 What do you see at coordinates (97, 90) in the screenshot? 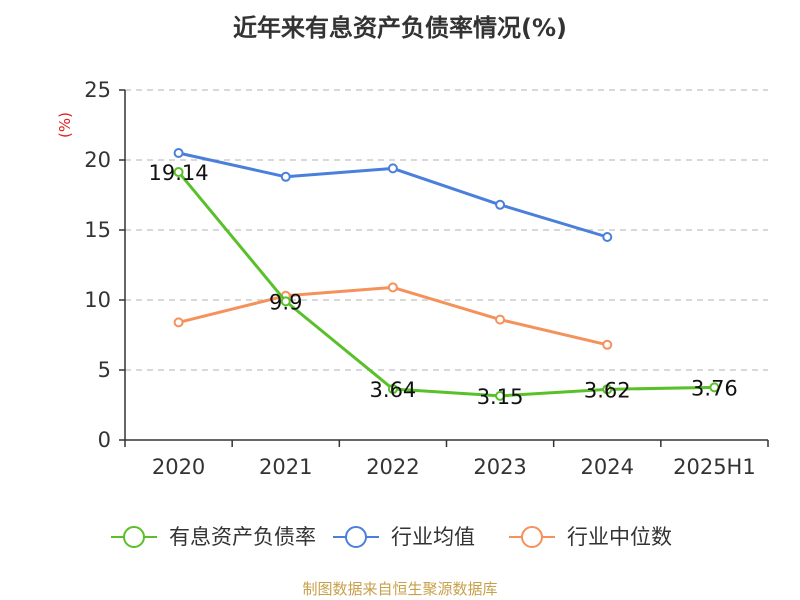
I see `y-tick-label: 25` at bounding box center [97, 90].